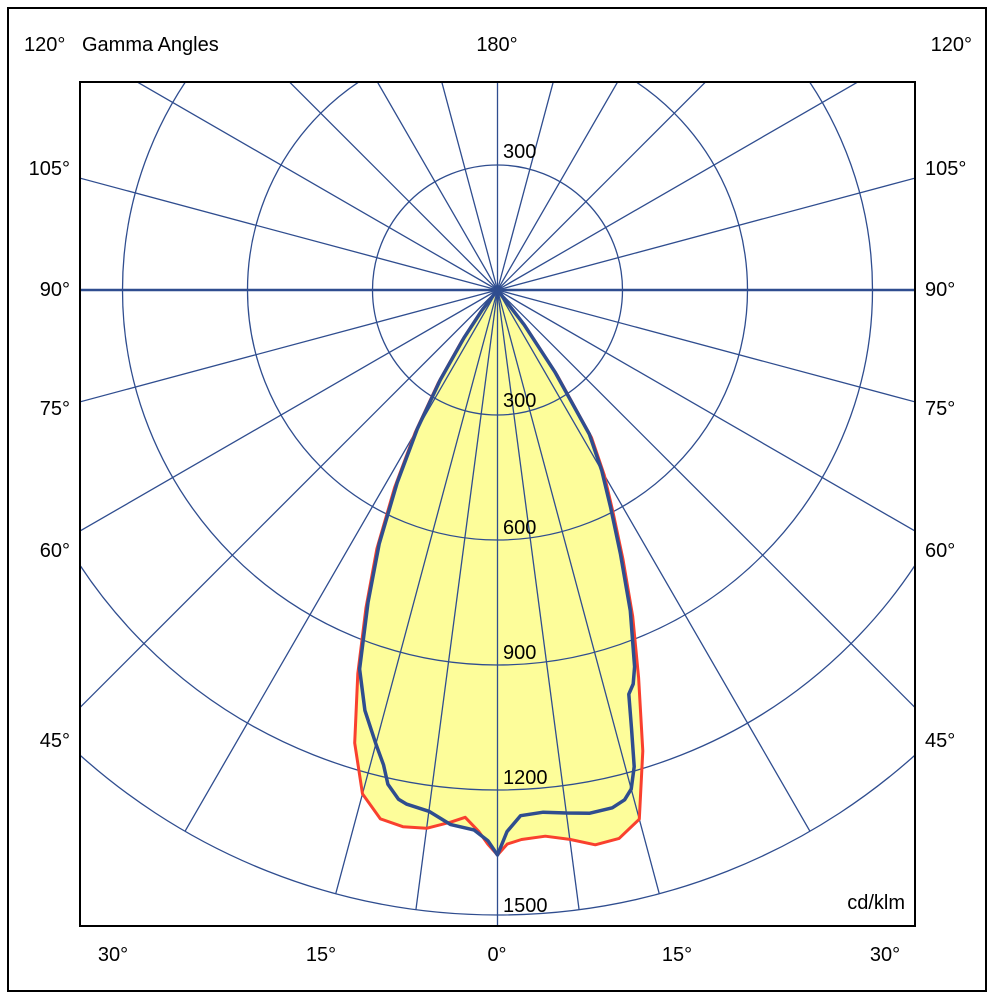  What do you see at coordinates (497, 45) in the screenshot?
I see `gamma-label-180: 180°` at bounding box center [497, 45].